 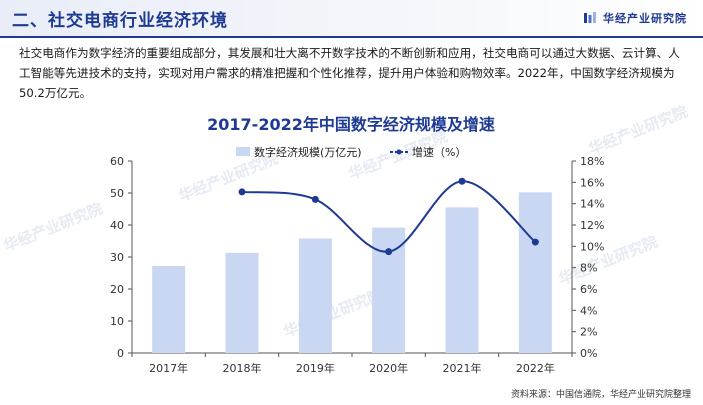 What do you see at coordinates (590, 17) in the screenshot?
I see `brand-logo-icon` at bounding box center [590, 17].